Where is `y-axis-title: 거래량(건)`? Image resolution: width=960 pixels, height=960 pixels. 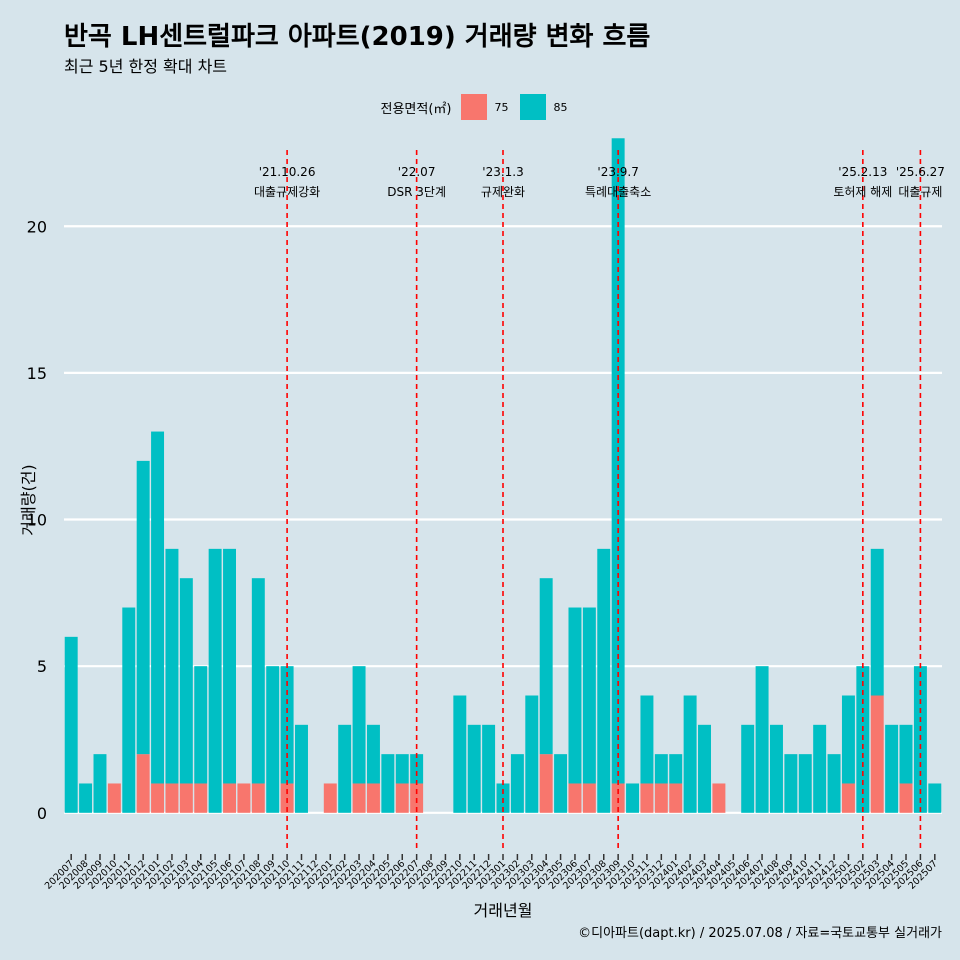 y-axis-title: 거래량(건) is located at coordinates (28, 499).